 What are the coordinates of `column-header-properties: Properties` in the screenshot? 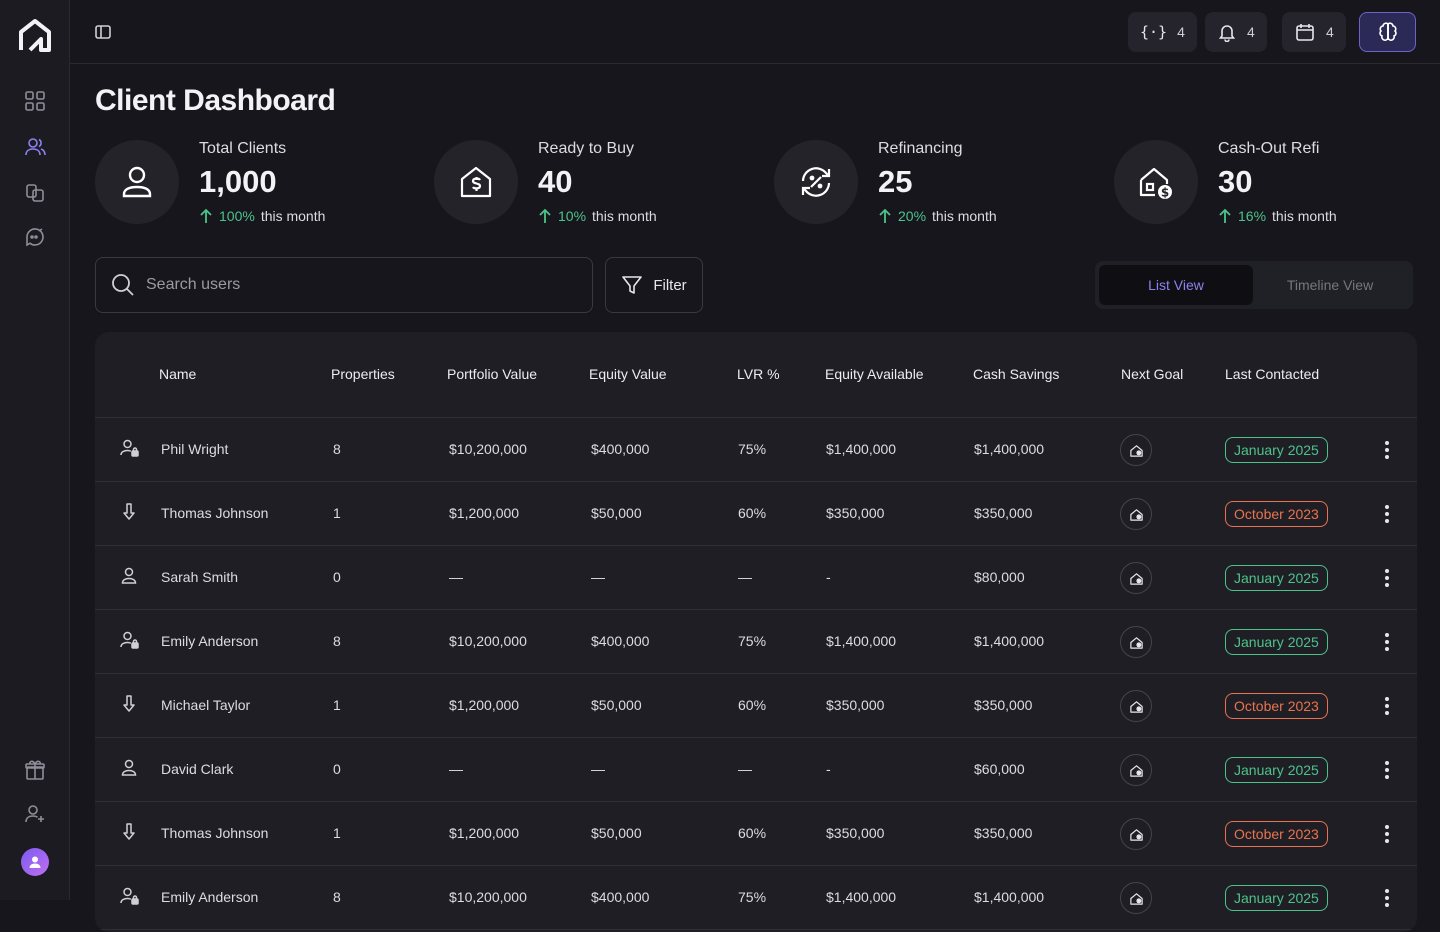 It's located at (363, 374).